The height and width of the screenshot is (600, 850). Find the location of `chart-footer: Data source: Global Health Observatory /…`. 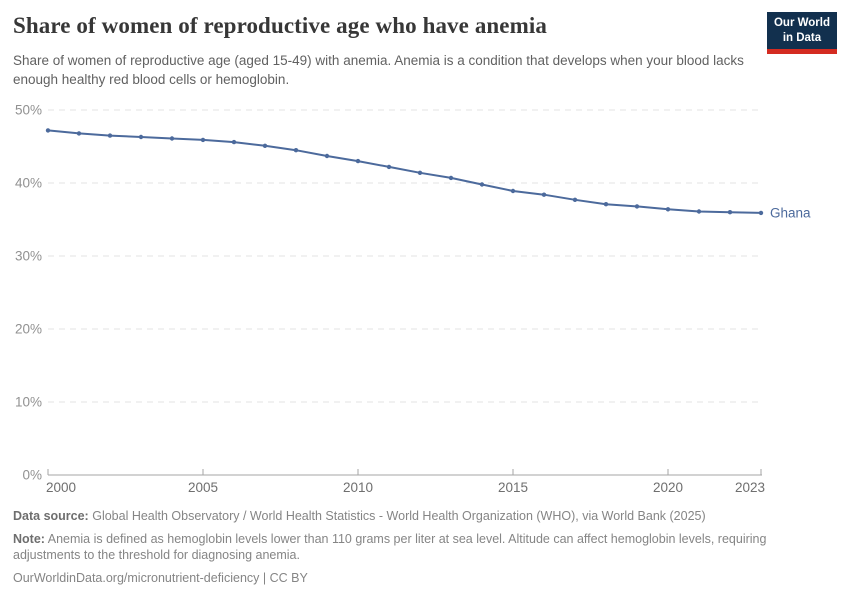

chart-footer: Data source: Global Health Observatory /… is located at coordinates (408, 550).